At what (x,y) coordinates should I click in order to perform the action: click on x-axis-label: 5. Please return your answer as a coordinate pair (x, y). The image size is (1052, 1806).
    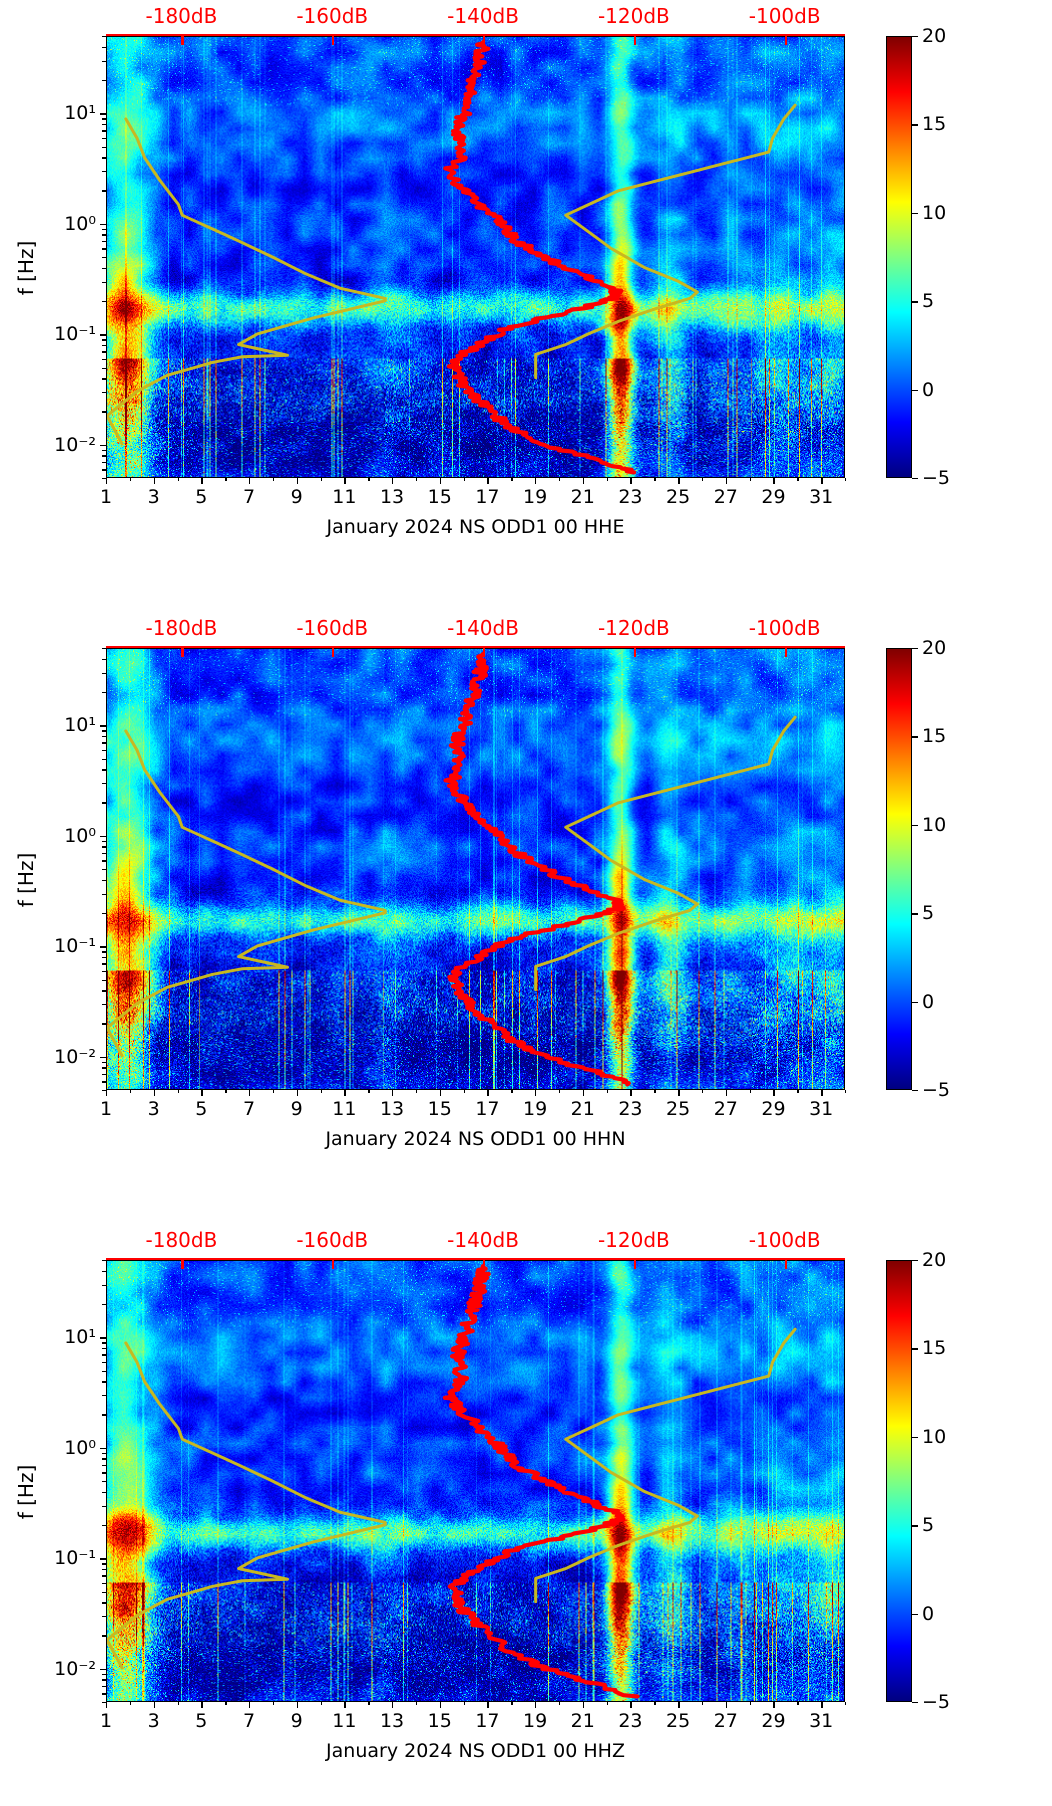
    Looking at the image, I should click on (201, 1721).